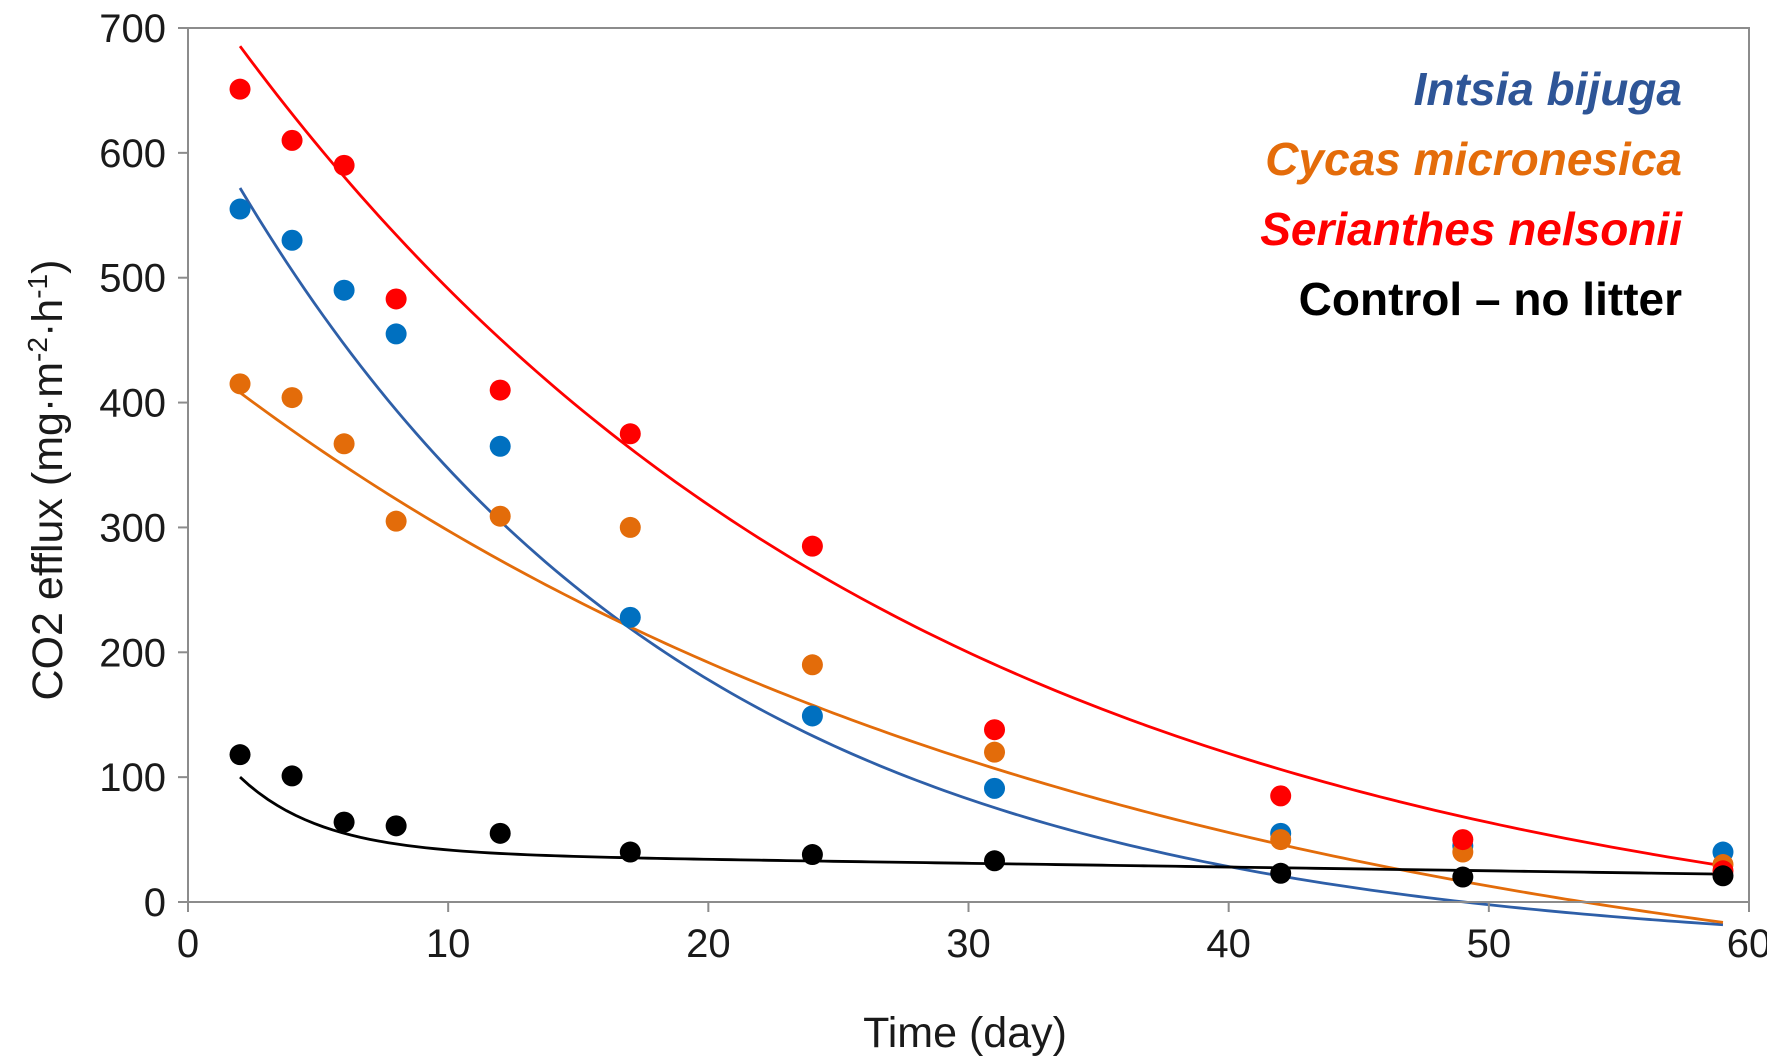  I want to click on y-axis-title-prefix: CO2 efflux (mg·m, so click(48, 531).